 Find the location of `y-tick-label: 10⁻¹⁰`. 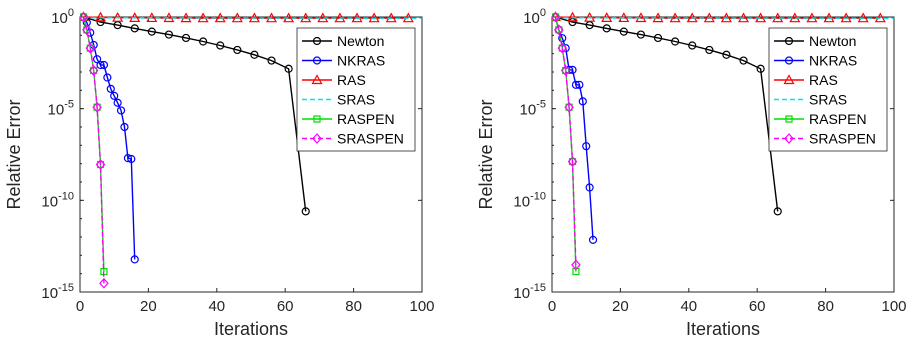

y-tick-label: 10⁻¹⁰ is located at coordinates (529, 200).